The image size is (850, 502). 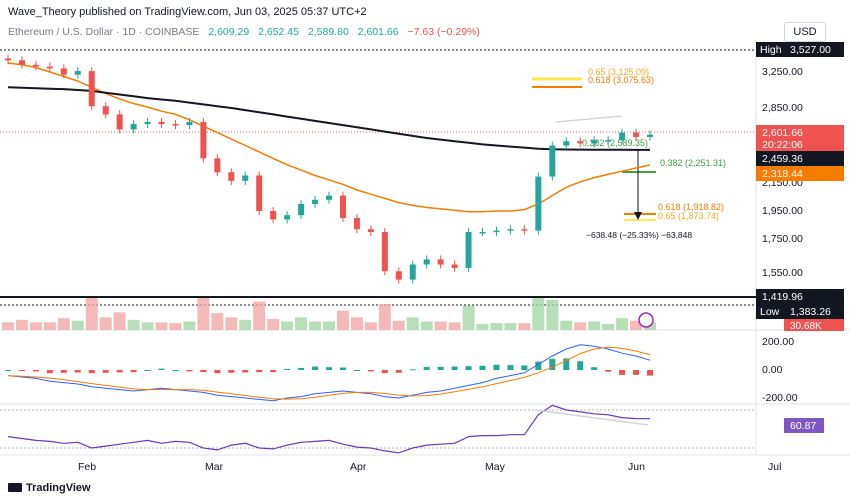 What do you see at coordinates (646, 320) in the screenshot?
I see `indicator-toggle-icon` at bounding box center [646, 320].